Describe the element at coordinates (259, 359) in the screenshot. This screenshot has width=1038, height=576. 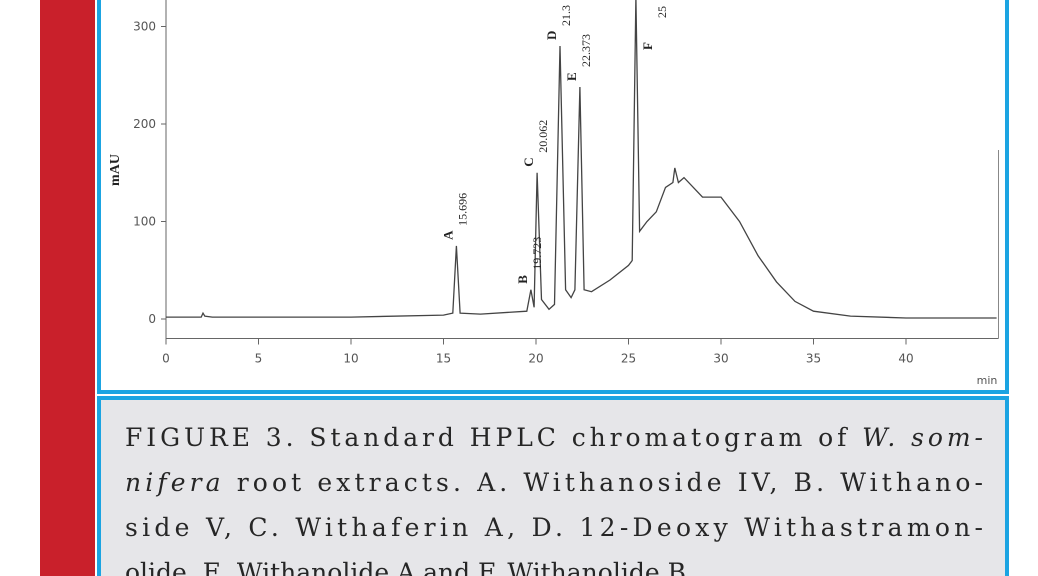
I see `x-tick-label: 5` at that location.